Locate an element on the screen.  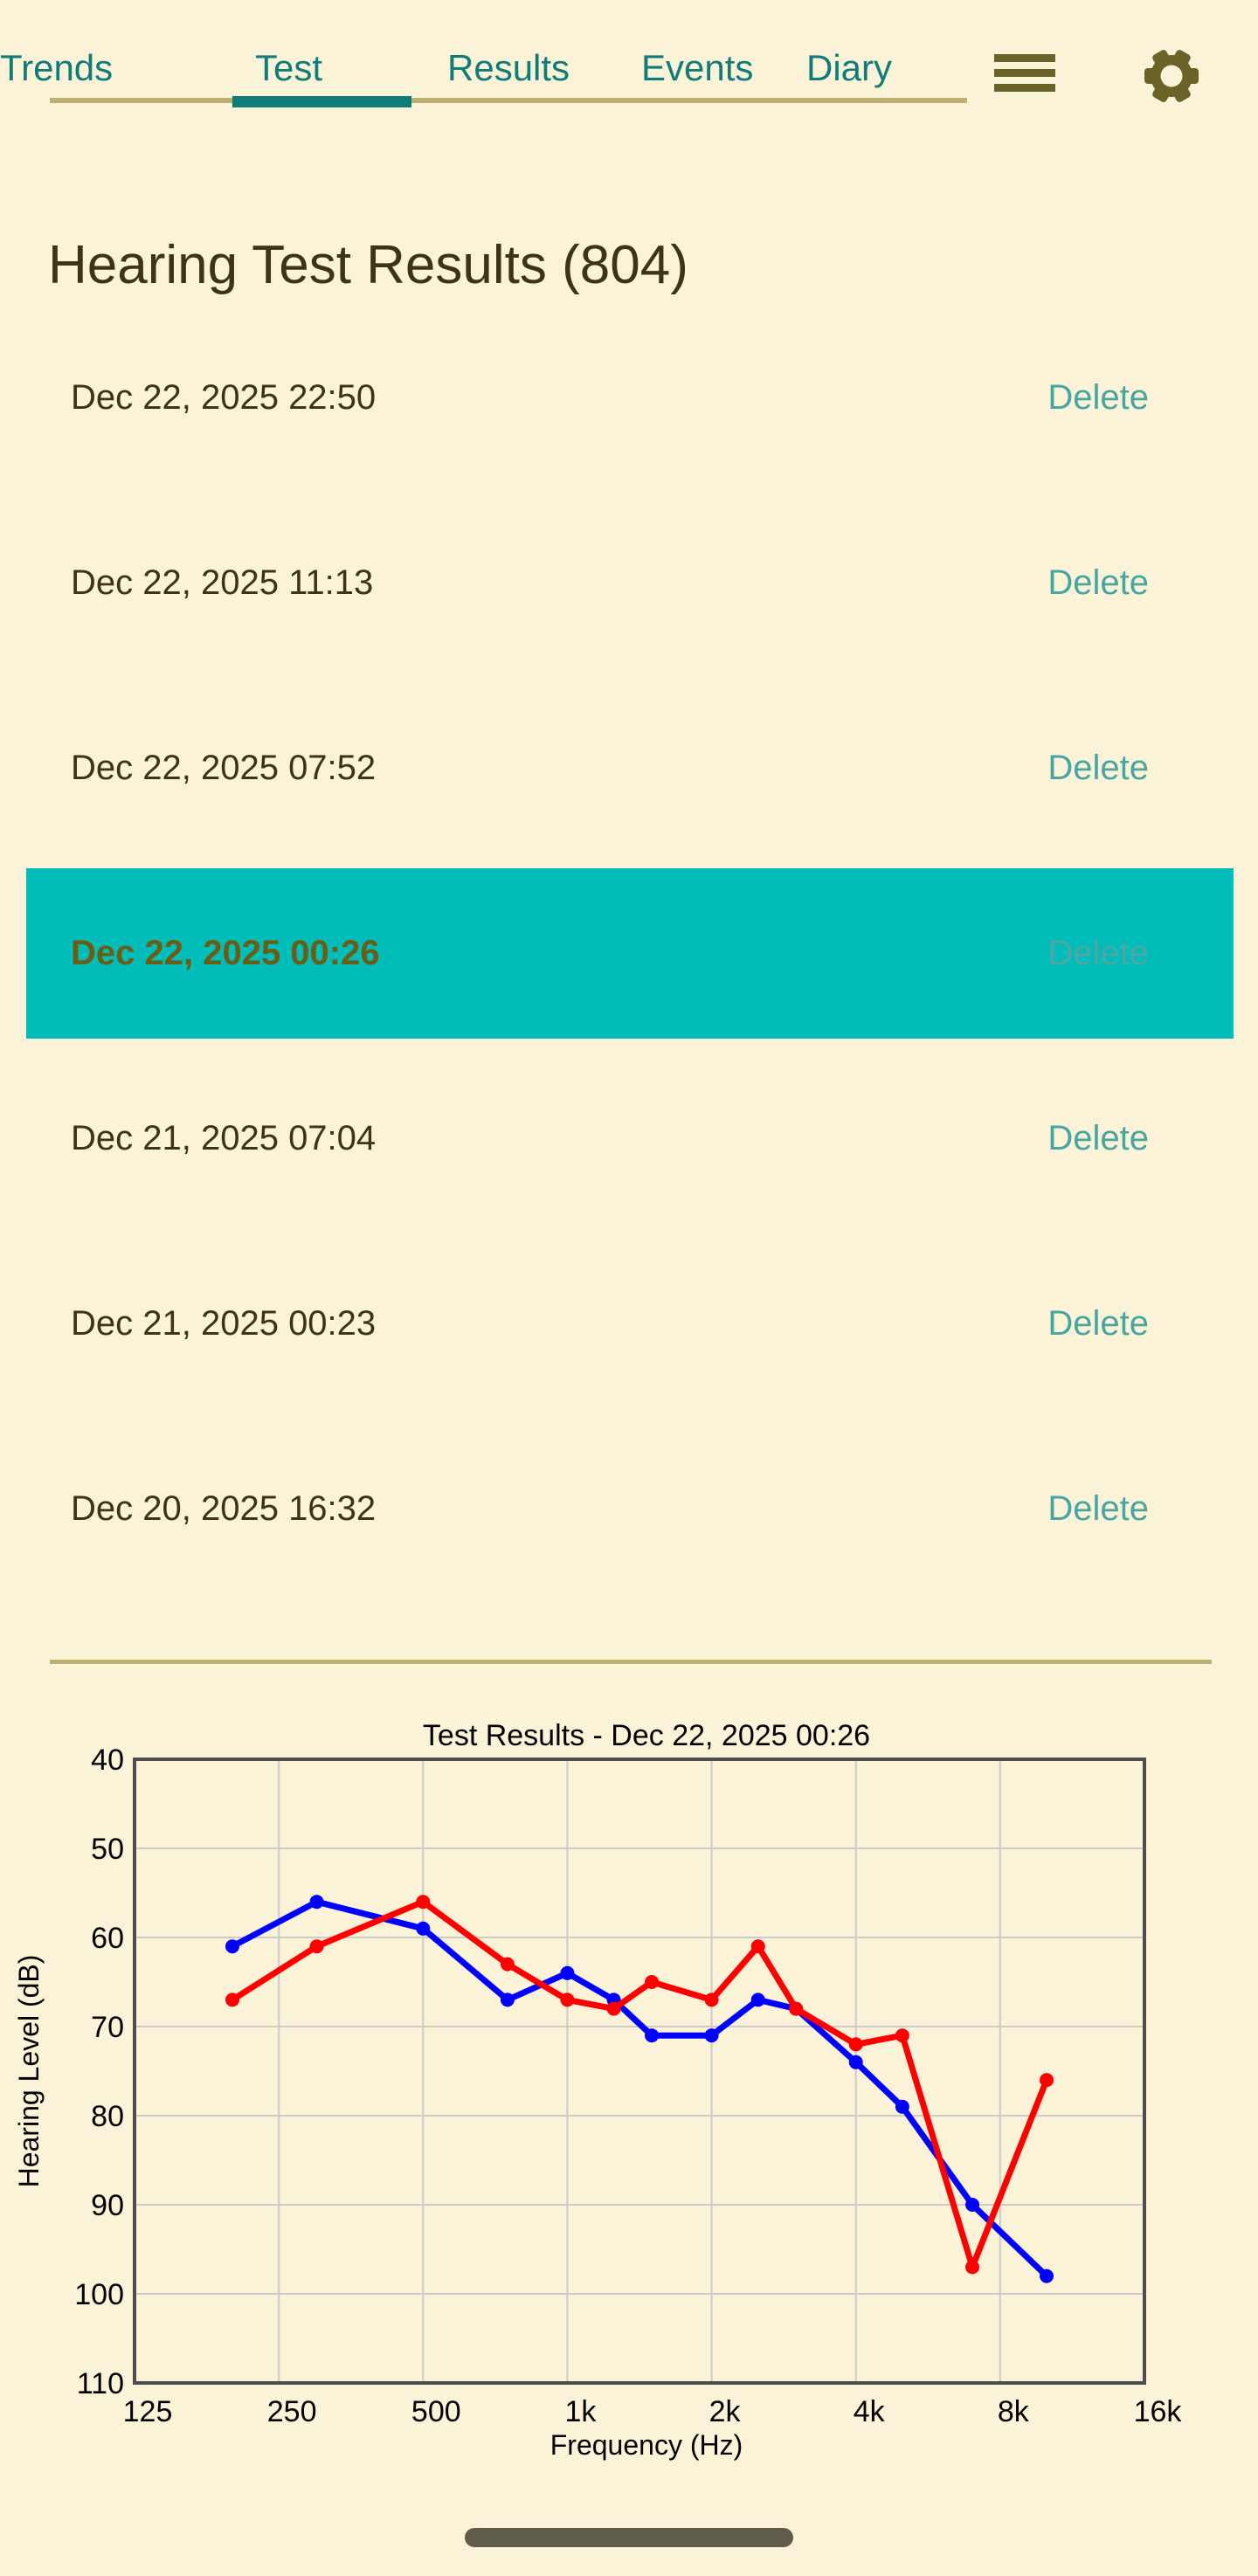
result-date: Dec 22, 2025 22:50 is located at coordinates (224, 397).